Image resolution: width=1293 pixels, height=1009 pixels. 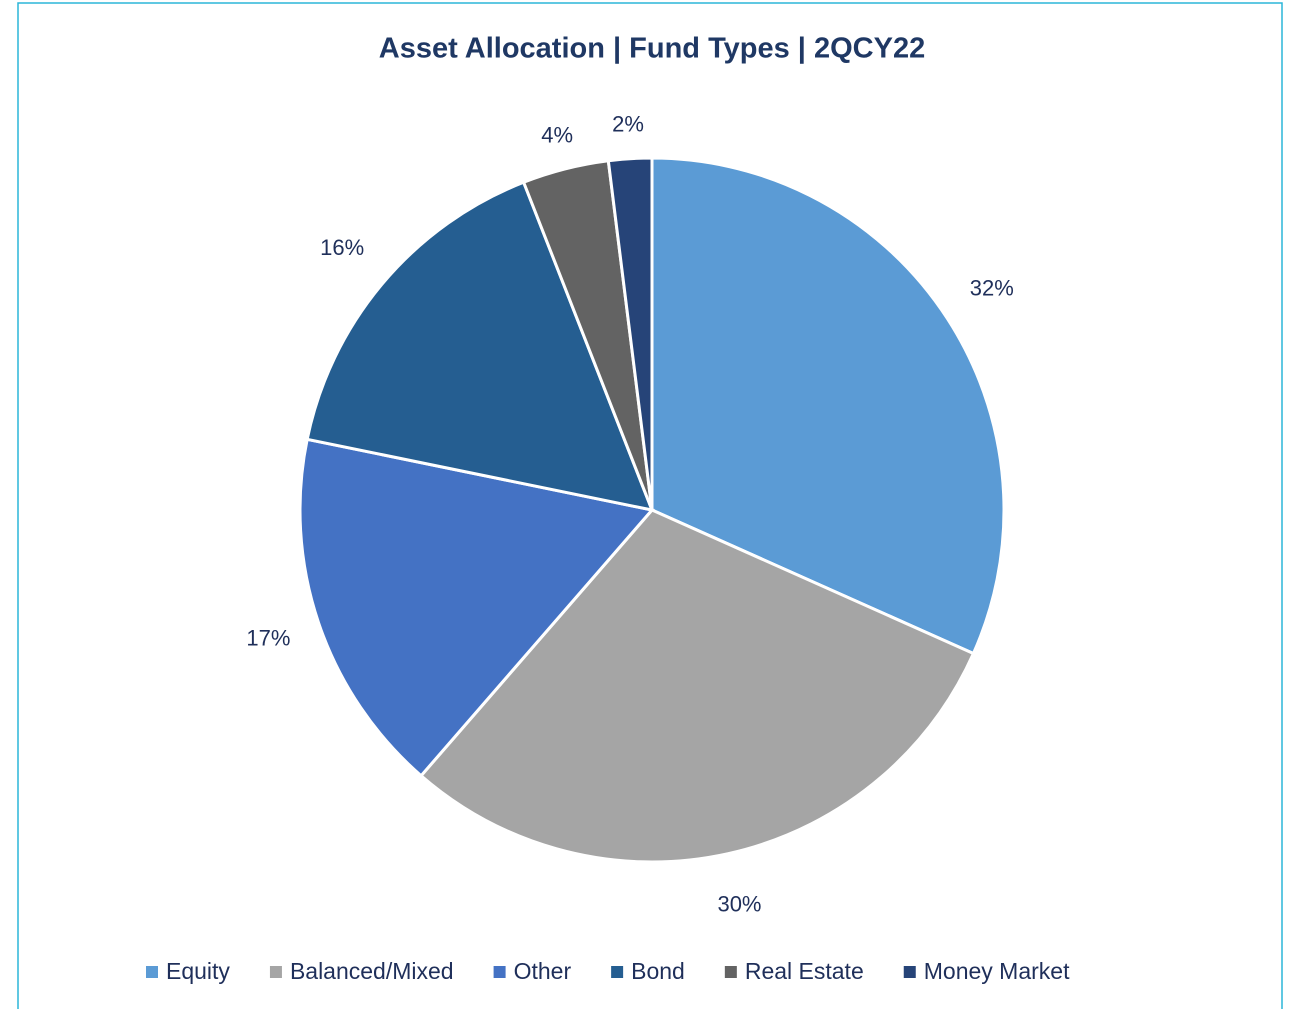 I want to click on legend-label: Balanced/Mixed, so click(x=372, y=971).